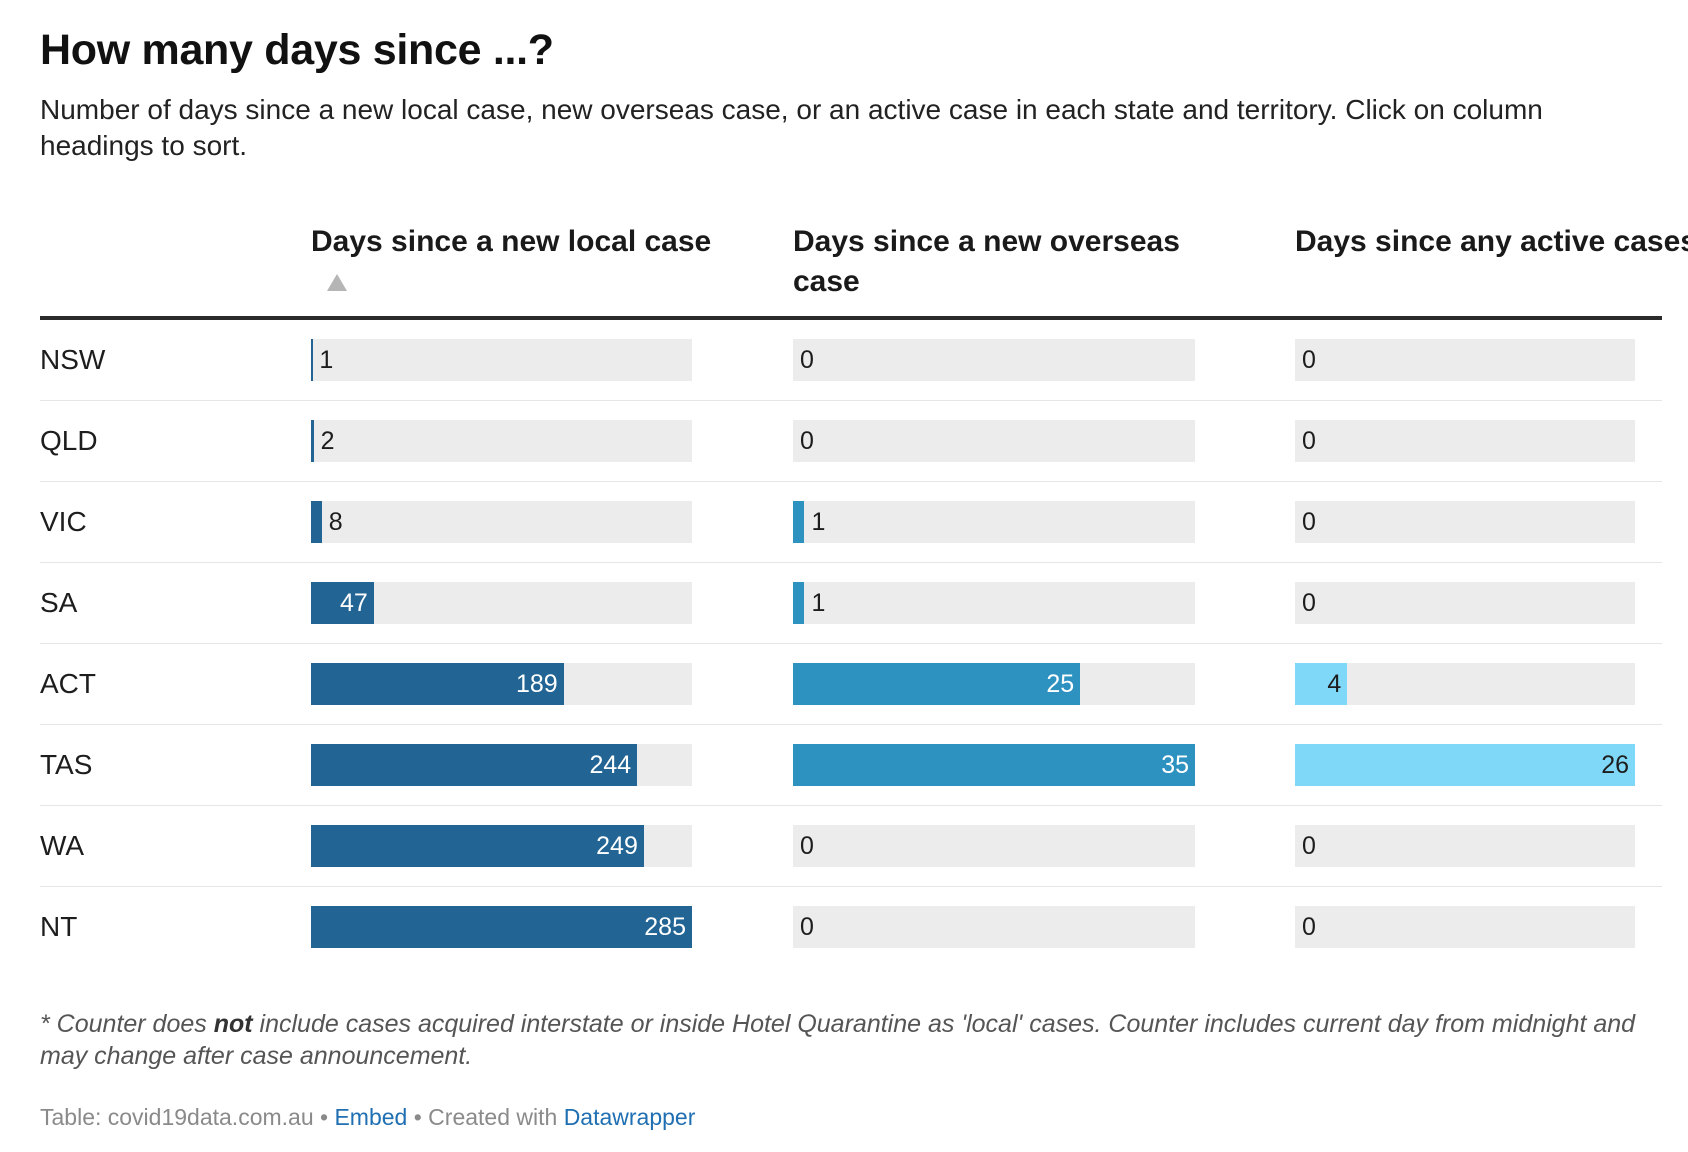 This screenshot has height=1152, width=1688. Describe the element at coordinates (354, 603) in the screenshot. I see `bar-value-label: 47` at that location.